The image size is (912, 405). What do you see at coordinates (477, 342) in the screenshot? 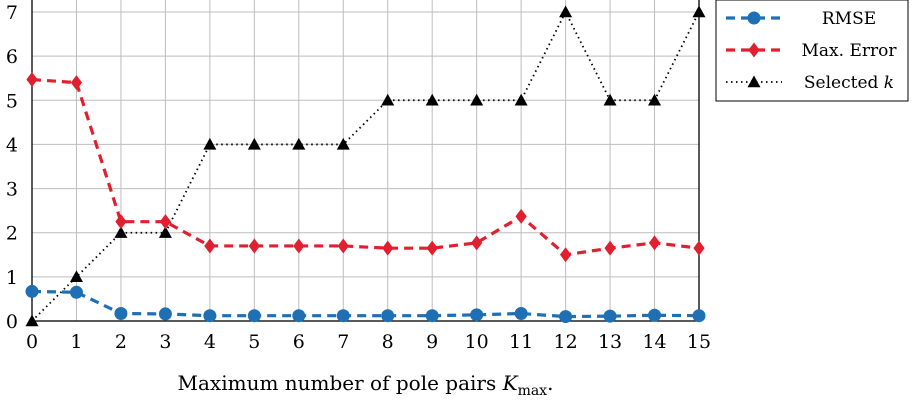
I see `x-tick-label: 10` at bounding box center [477, 342].